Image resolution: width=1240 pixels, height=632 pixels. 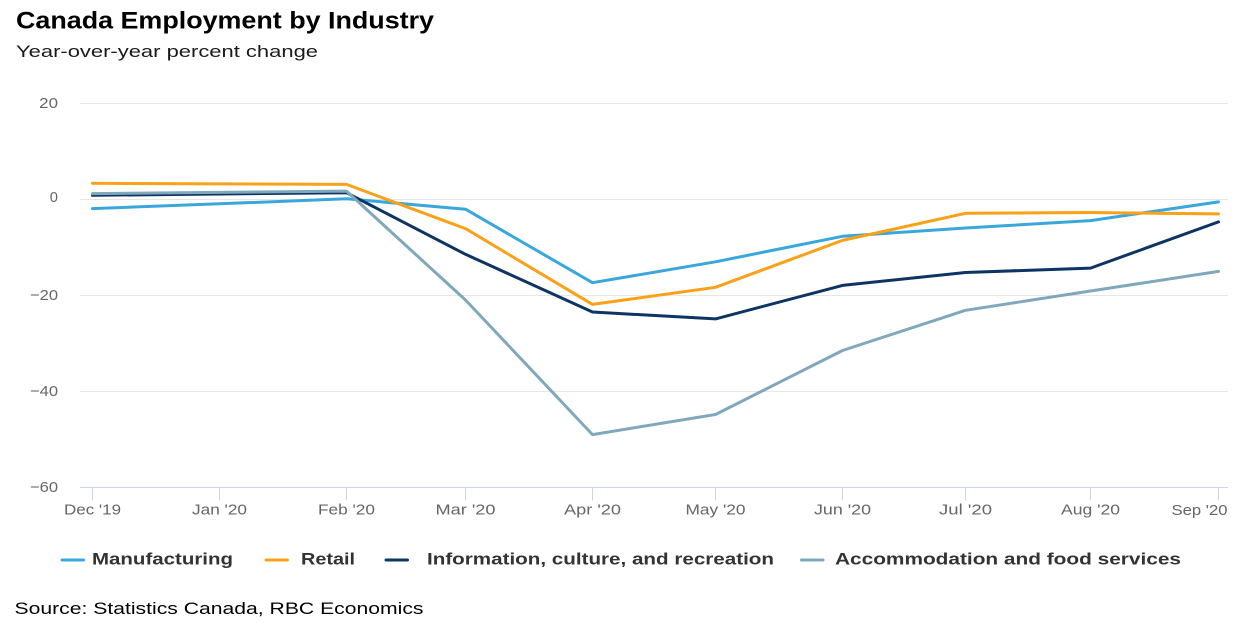 I want to click on svg-text: Manufacturing, so click(x=162, y=559).